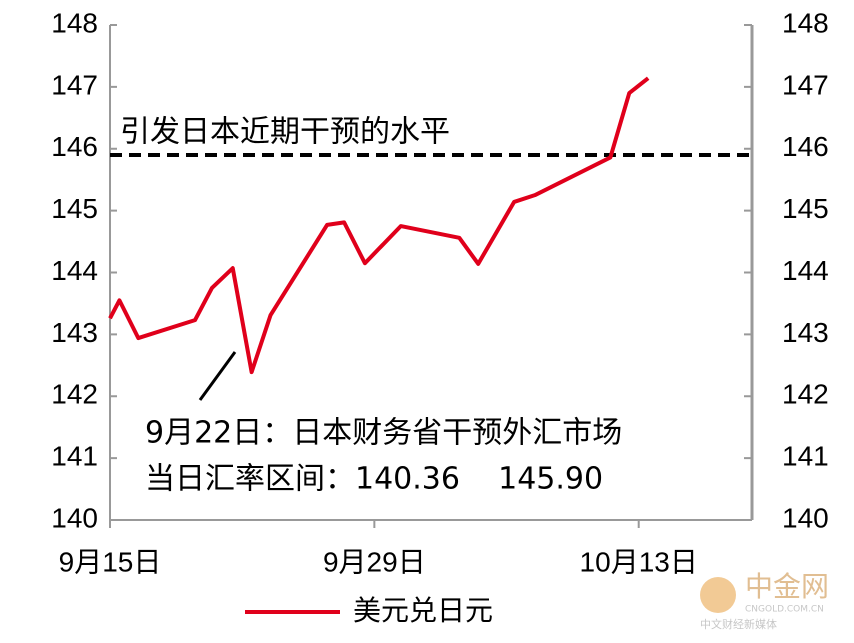 Image resolution: width=854 pixels, height=643 pixels. Describe the element at coordinates (805, 22) in the screenshot. I see `y2-tick-label: 148` at that location.